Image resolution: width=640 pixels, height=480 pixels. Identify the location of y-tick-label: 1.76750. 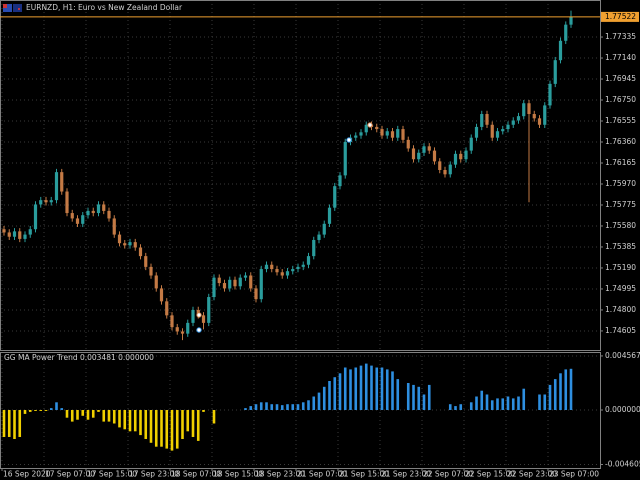
(620, 99).